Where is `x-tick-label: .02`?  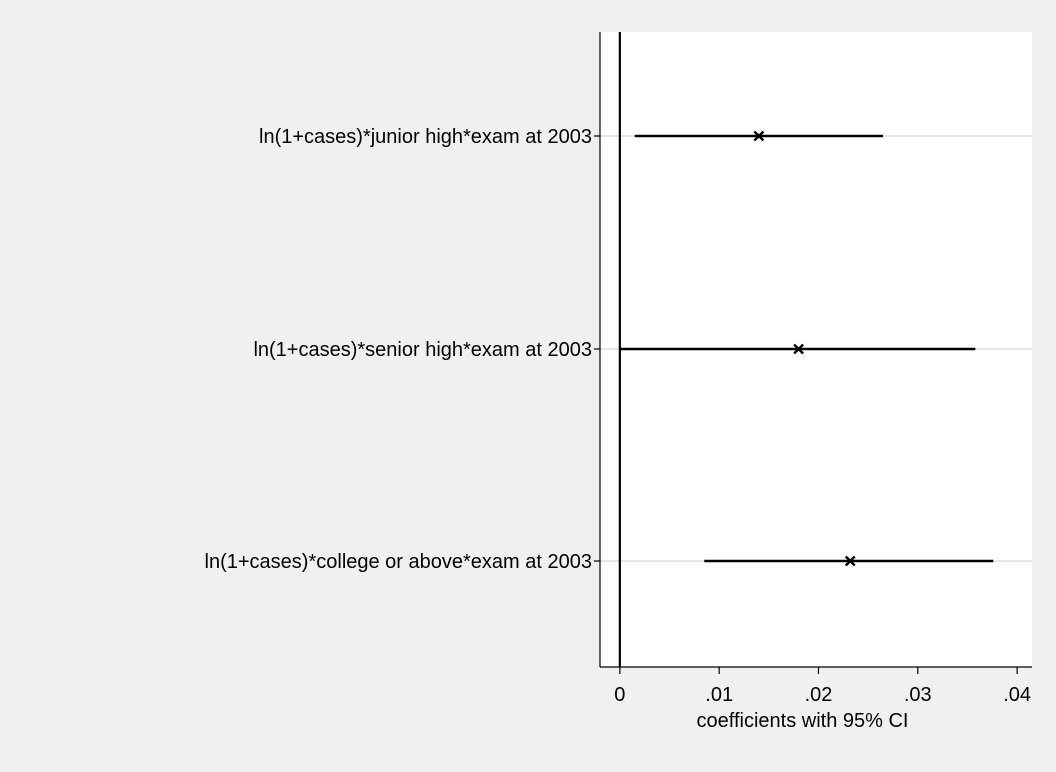 x-tick-label: .02 is located at coordinates (819, 695).